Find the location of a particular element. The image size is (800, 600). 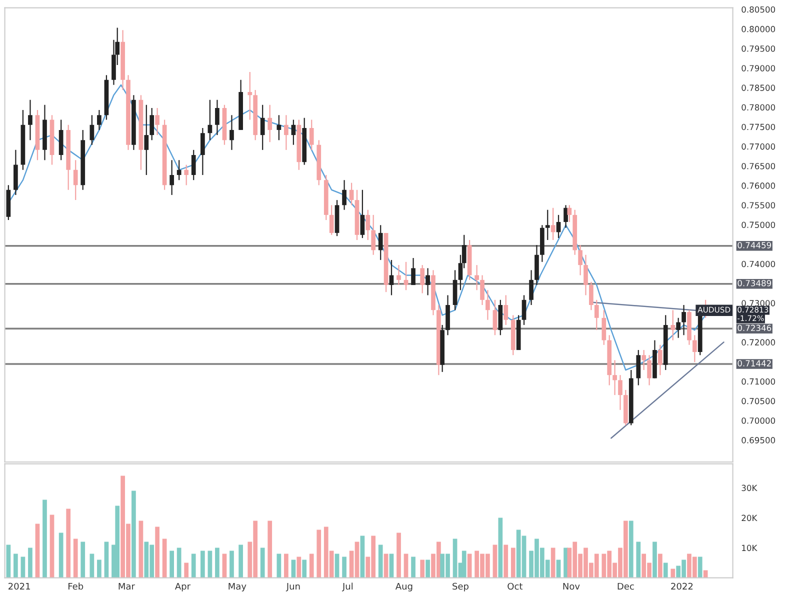

x-tick-label: Dec is located at coordinates (626, 586).